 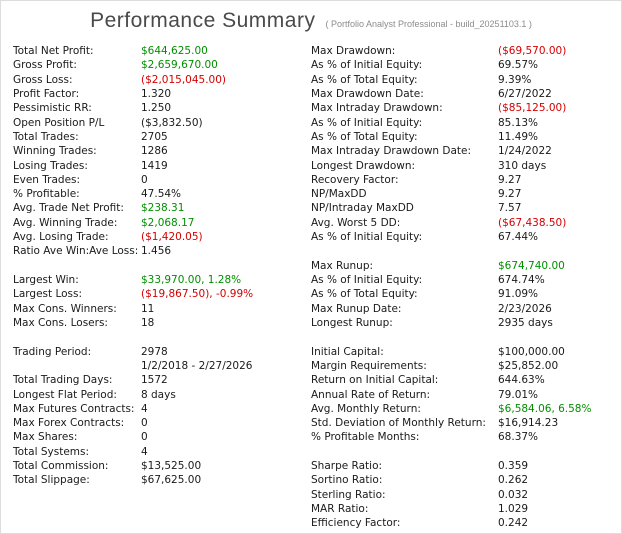 What do you see at coordinates (172, 237) in the screenshot?
I see `metric-value: ($1,420.05)` at bounding box center [172, 237].